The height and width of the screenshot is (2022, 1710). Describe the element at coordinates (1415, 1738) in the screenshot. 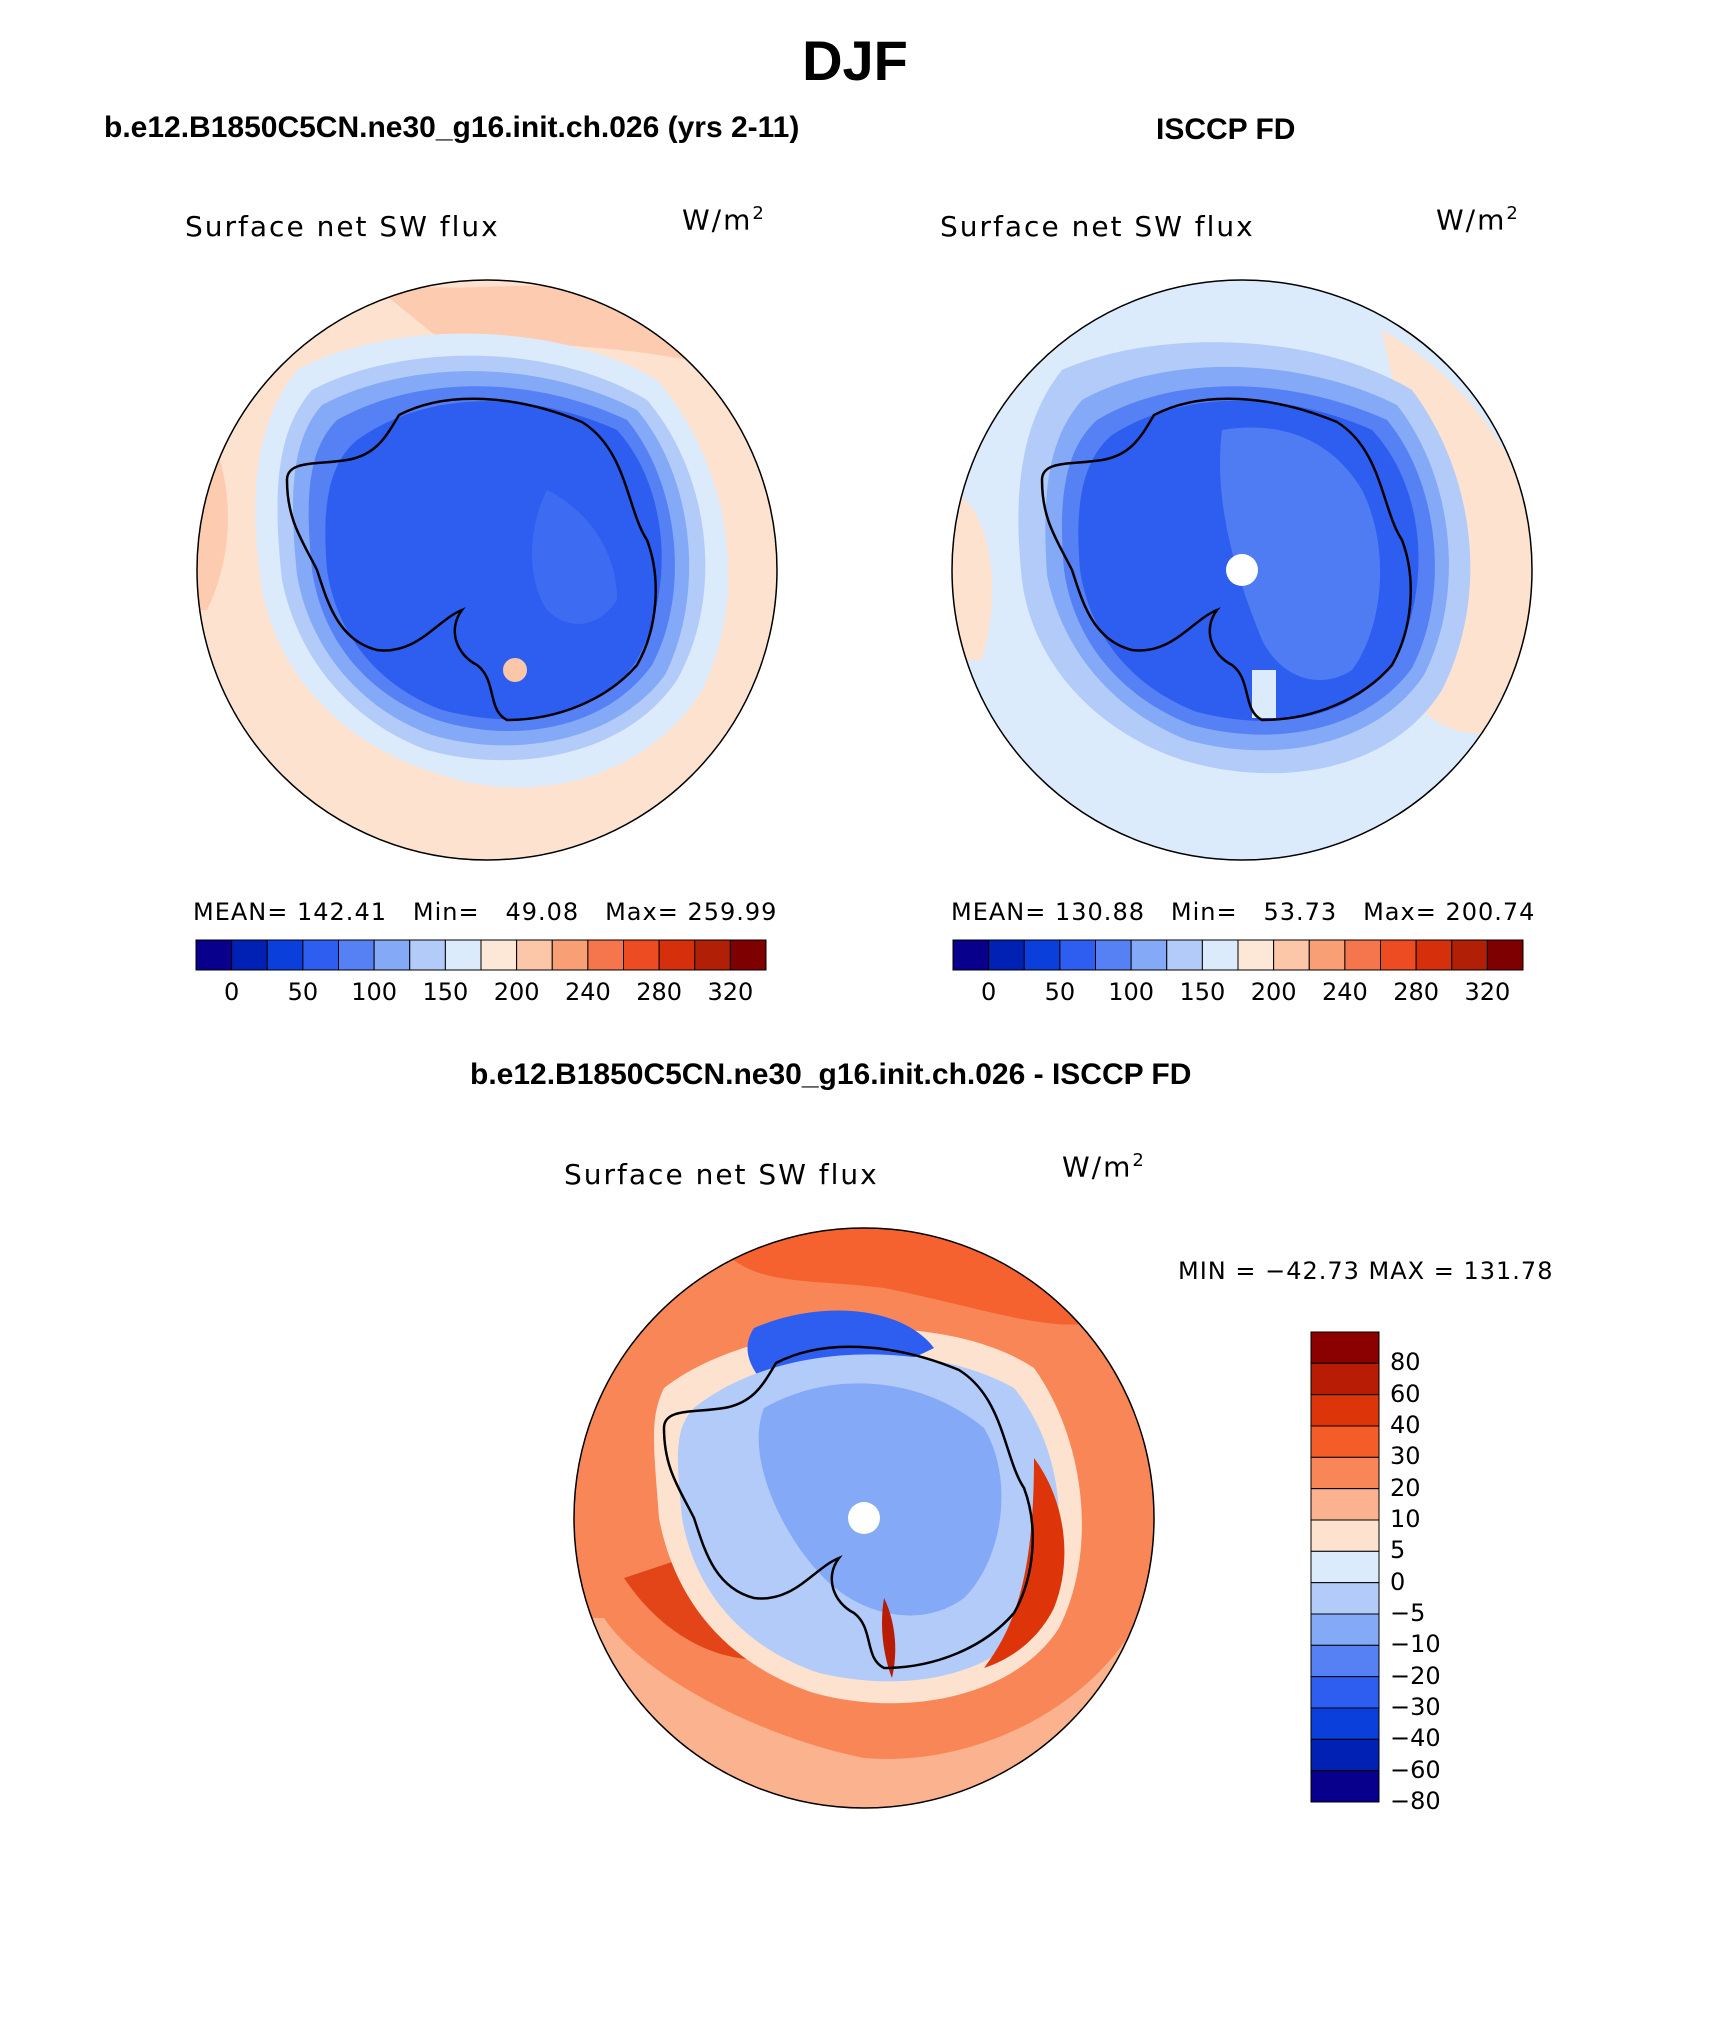

I see `diff-colorbar-tick-label: −40` at that location.